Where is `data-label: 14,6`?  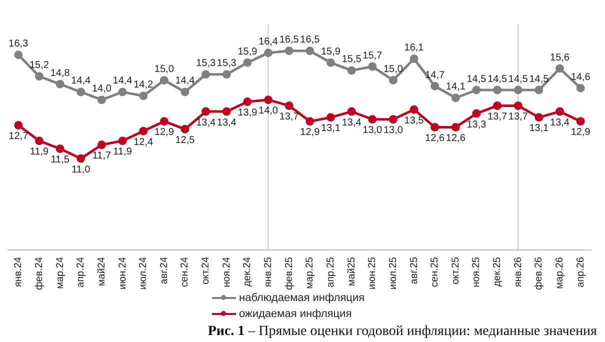
data-label: 14,6 is located at coordinates (580, 77).